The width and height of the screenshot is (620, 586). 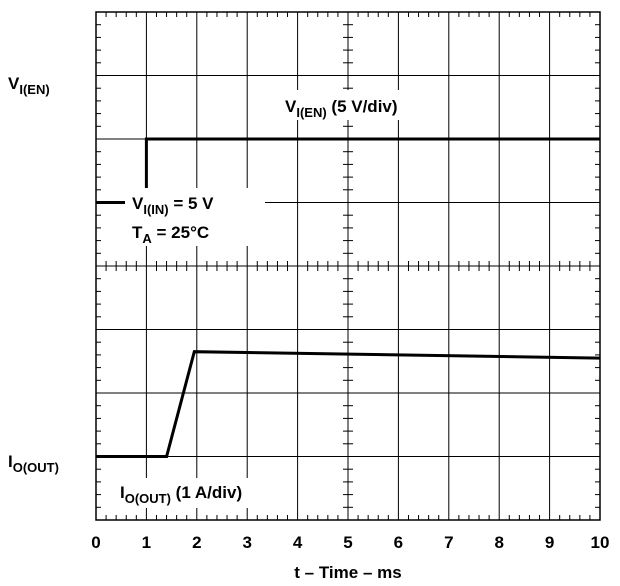 What do you see at coordinates (246, 542) in the screenshot?
I see `x-tick-label: 3` at bounding box center [246, 542].